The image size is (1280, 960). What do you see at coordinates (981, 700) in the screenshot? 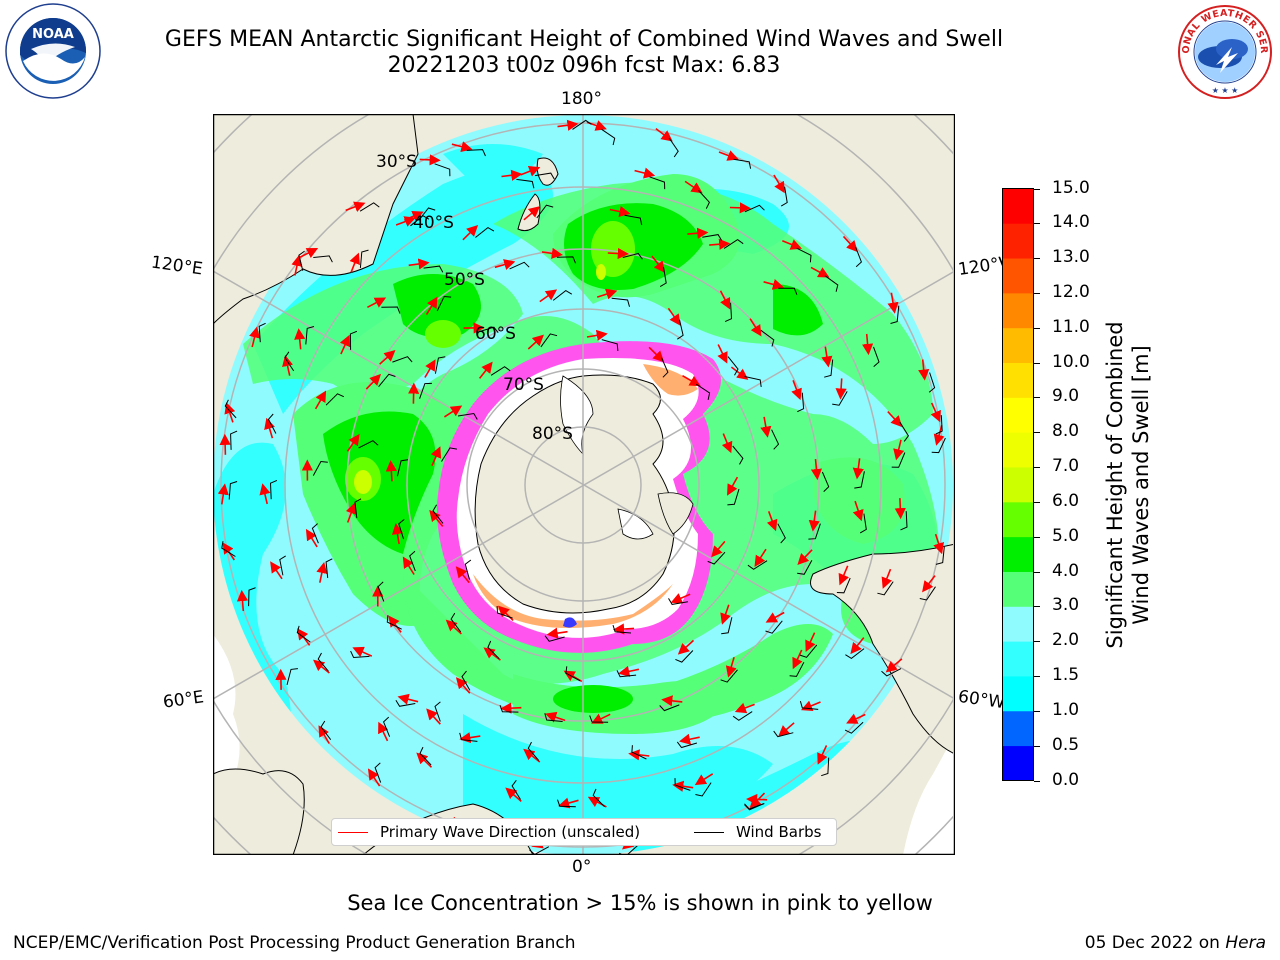
I see `lon-label-60w: 60°W` at bounding box center [981, 700].